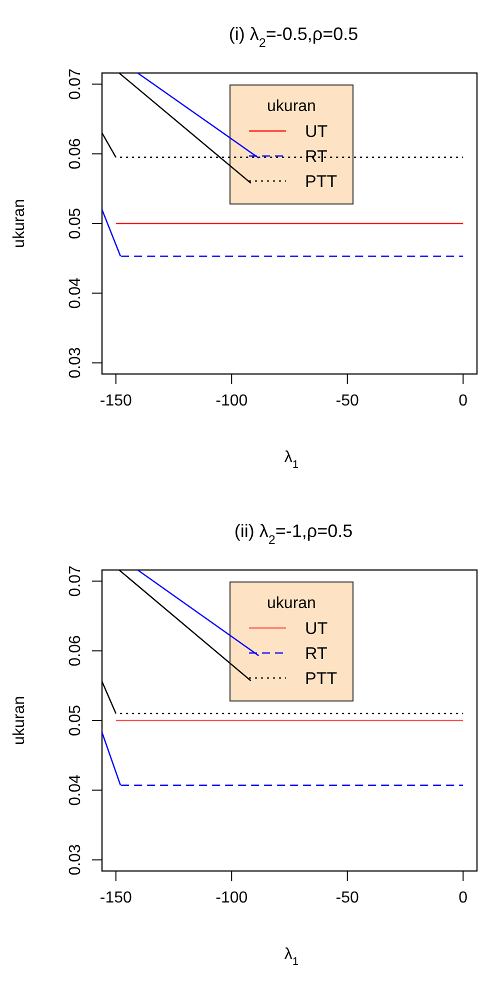 The width and height of the screenshot is (478, 995). Describe the element at coordinates (293, 37) in the screenshot. I see `chart-title: (i) λ$_{2}$=-0.5,ρ=0.5` at that location.